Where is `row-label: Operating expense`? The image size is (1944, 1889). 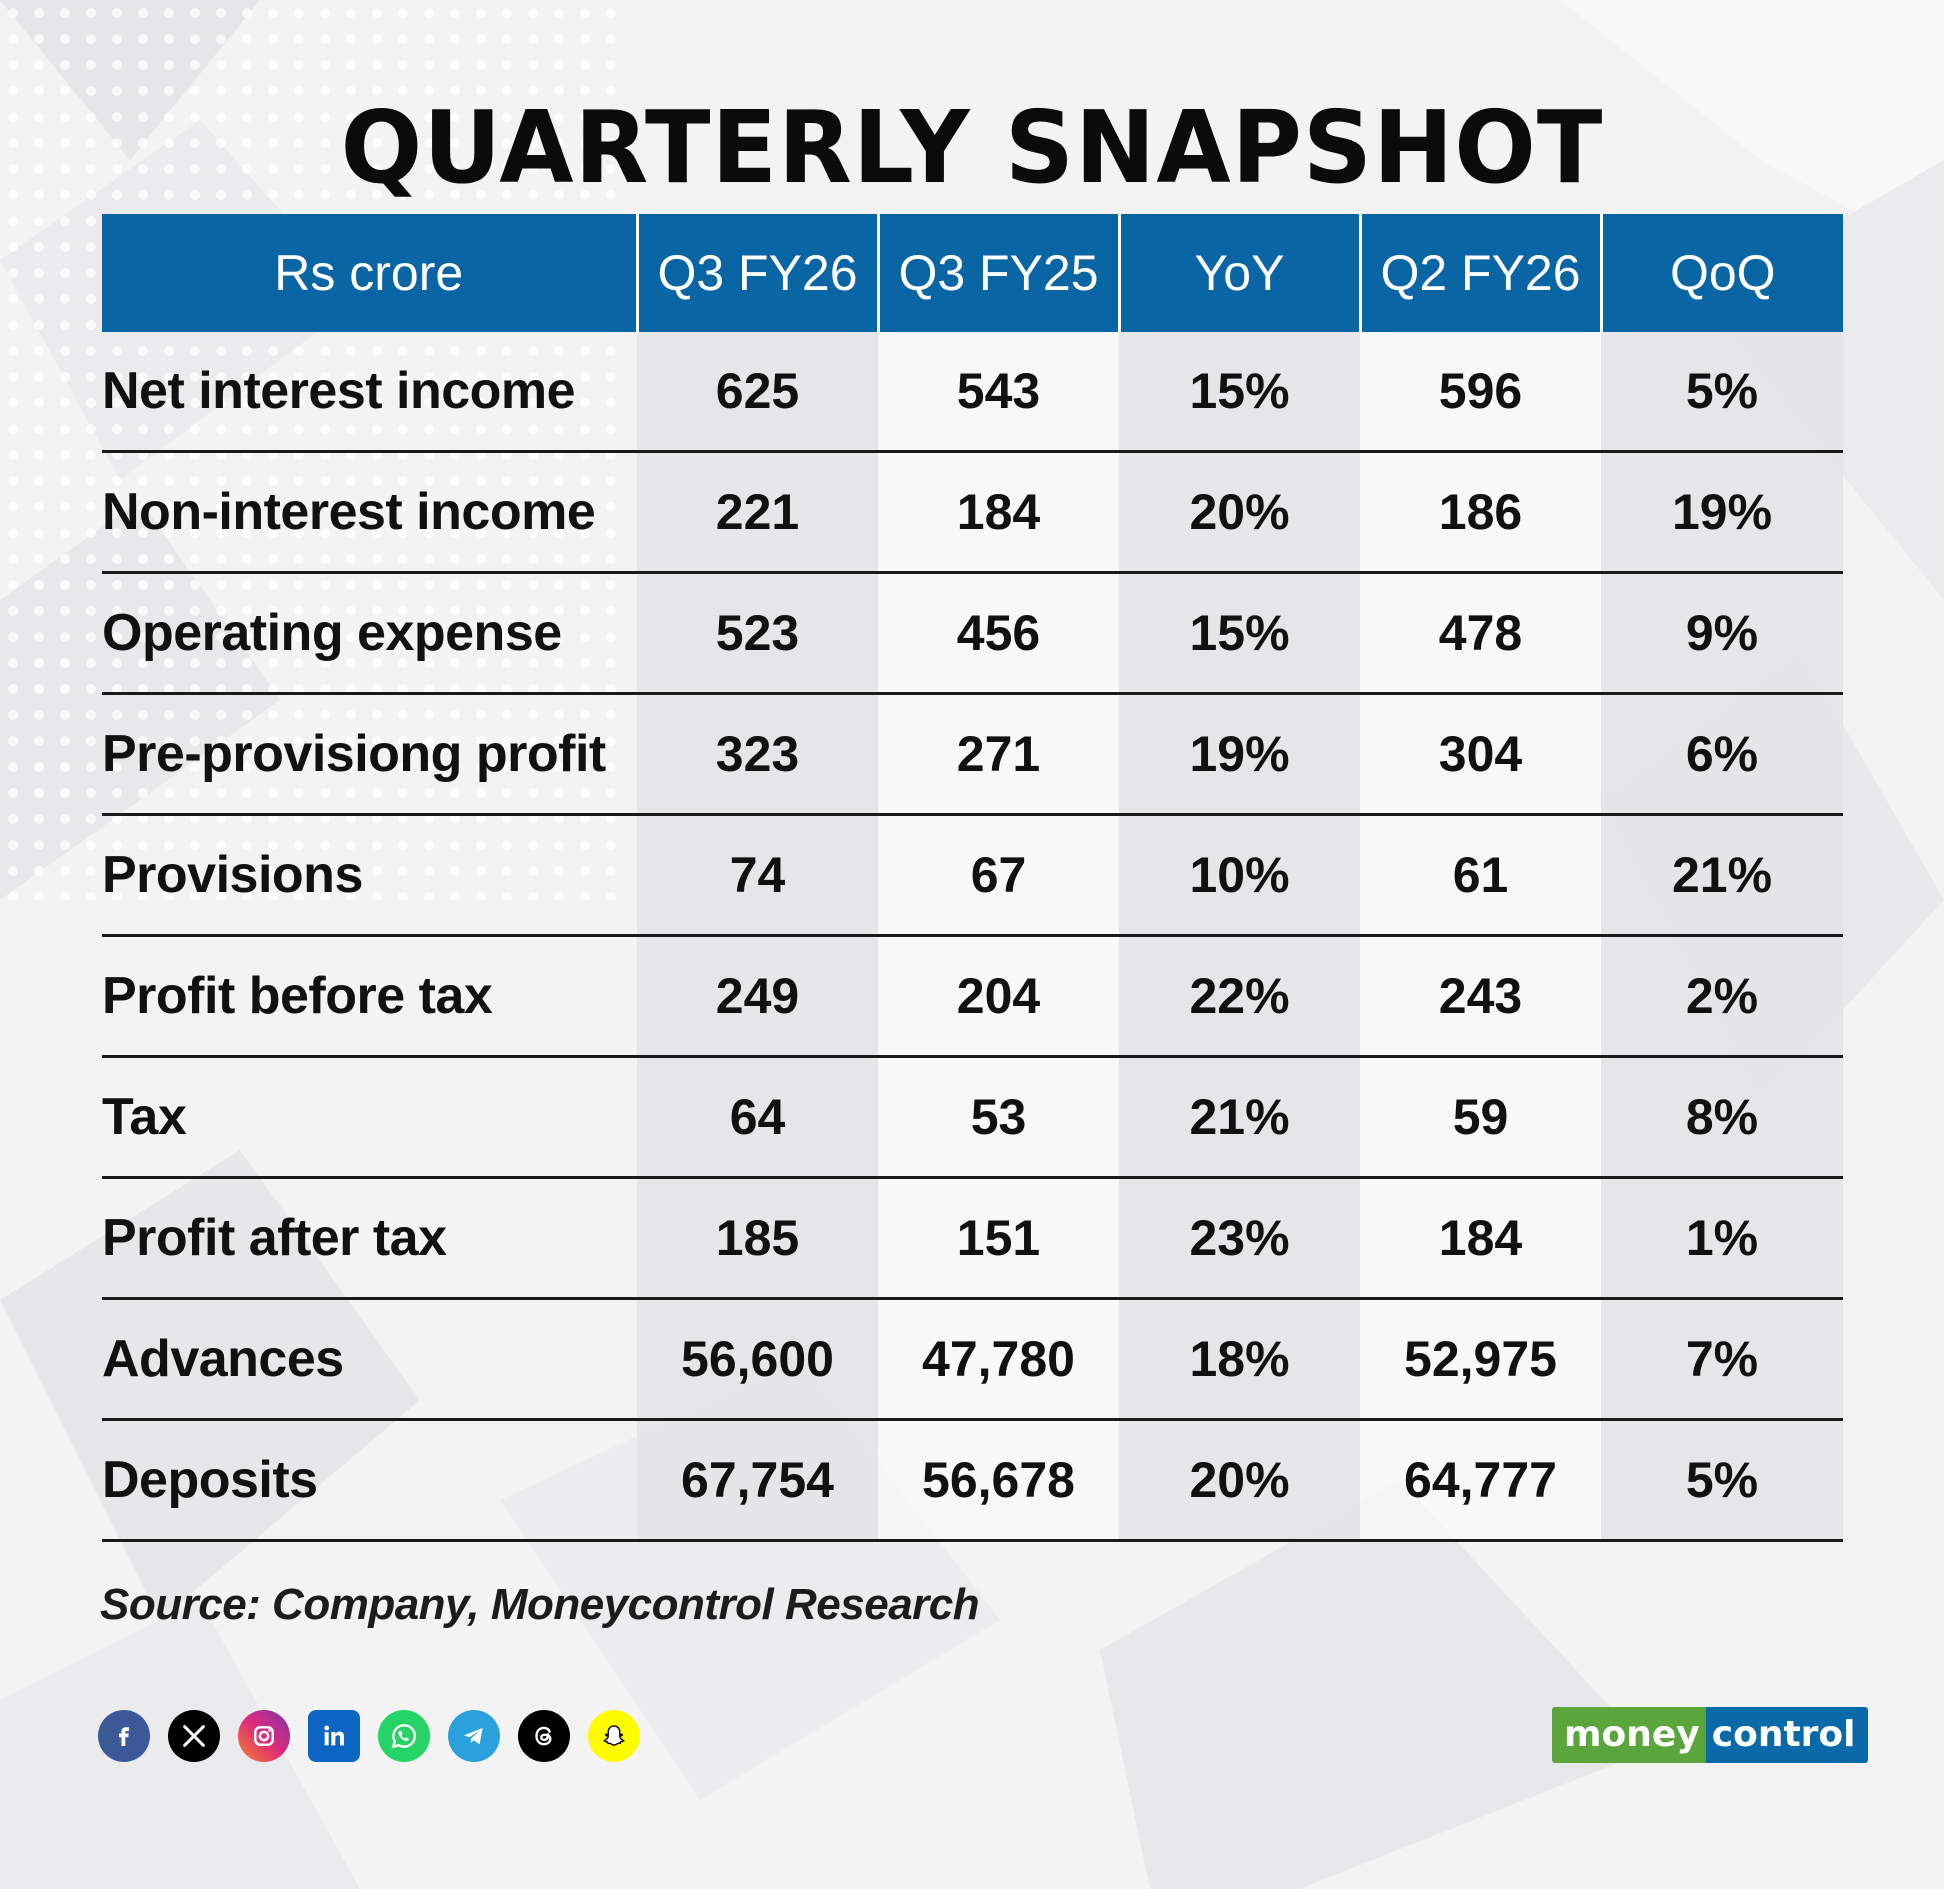 row-label: Operating expense is located at coordinates (369, 633).